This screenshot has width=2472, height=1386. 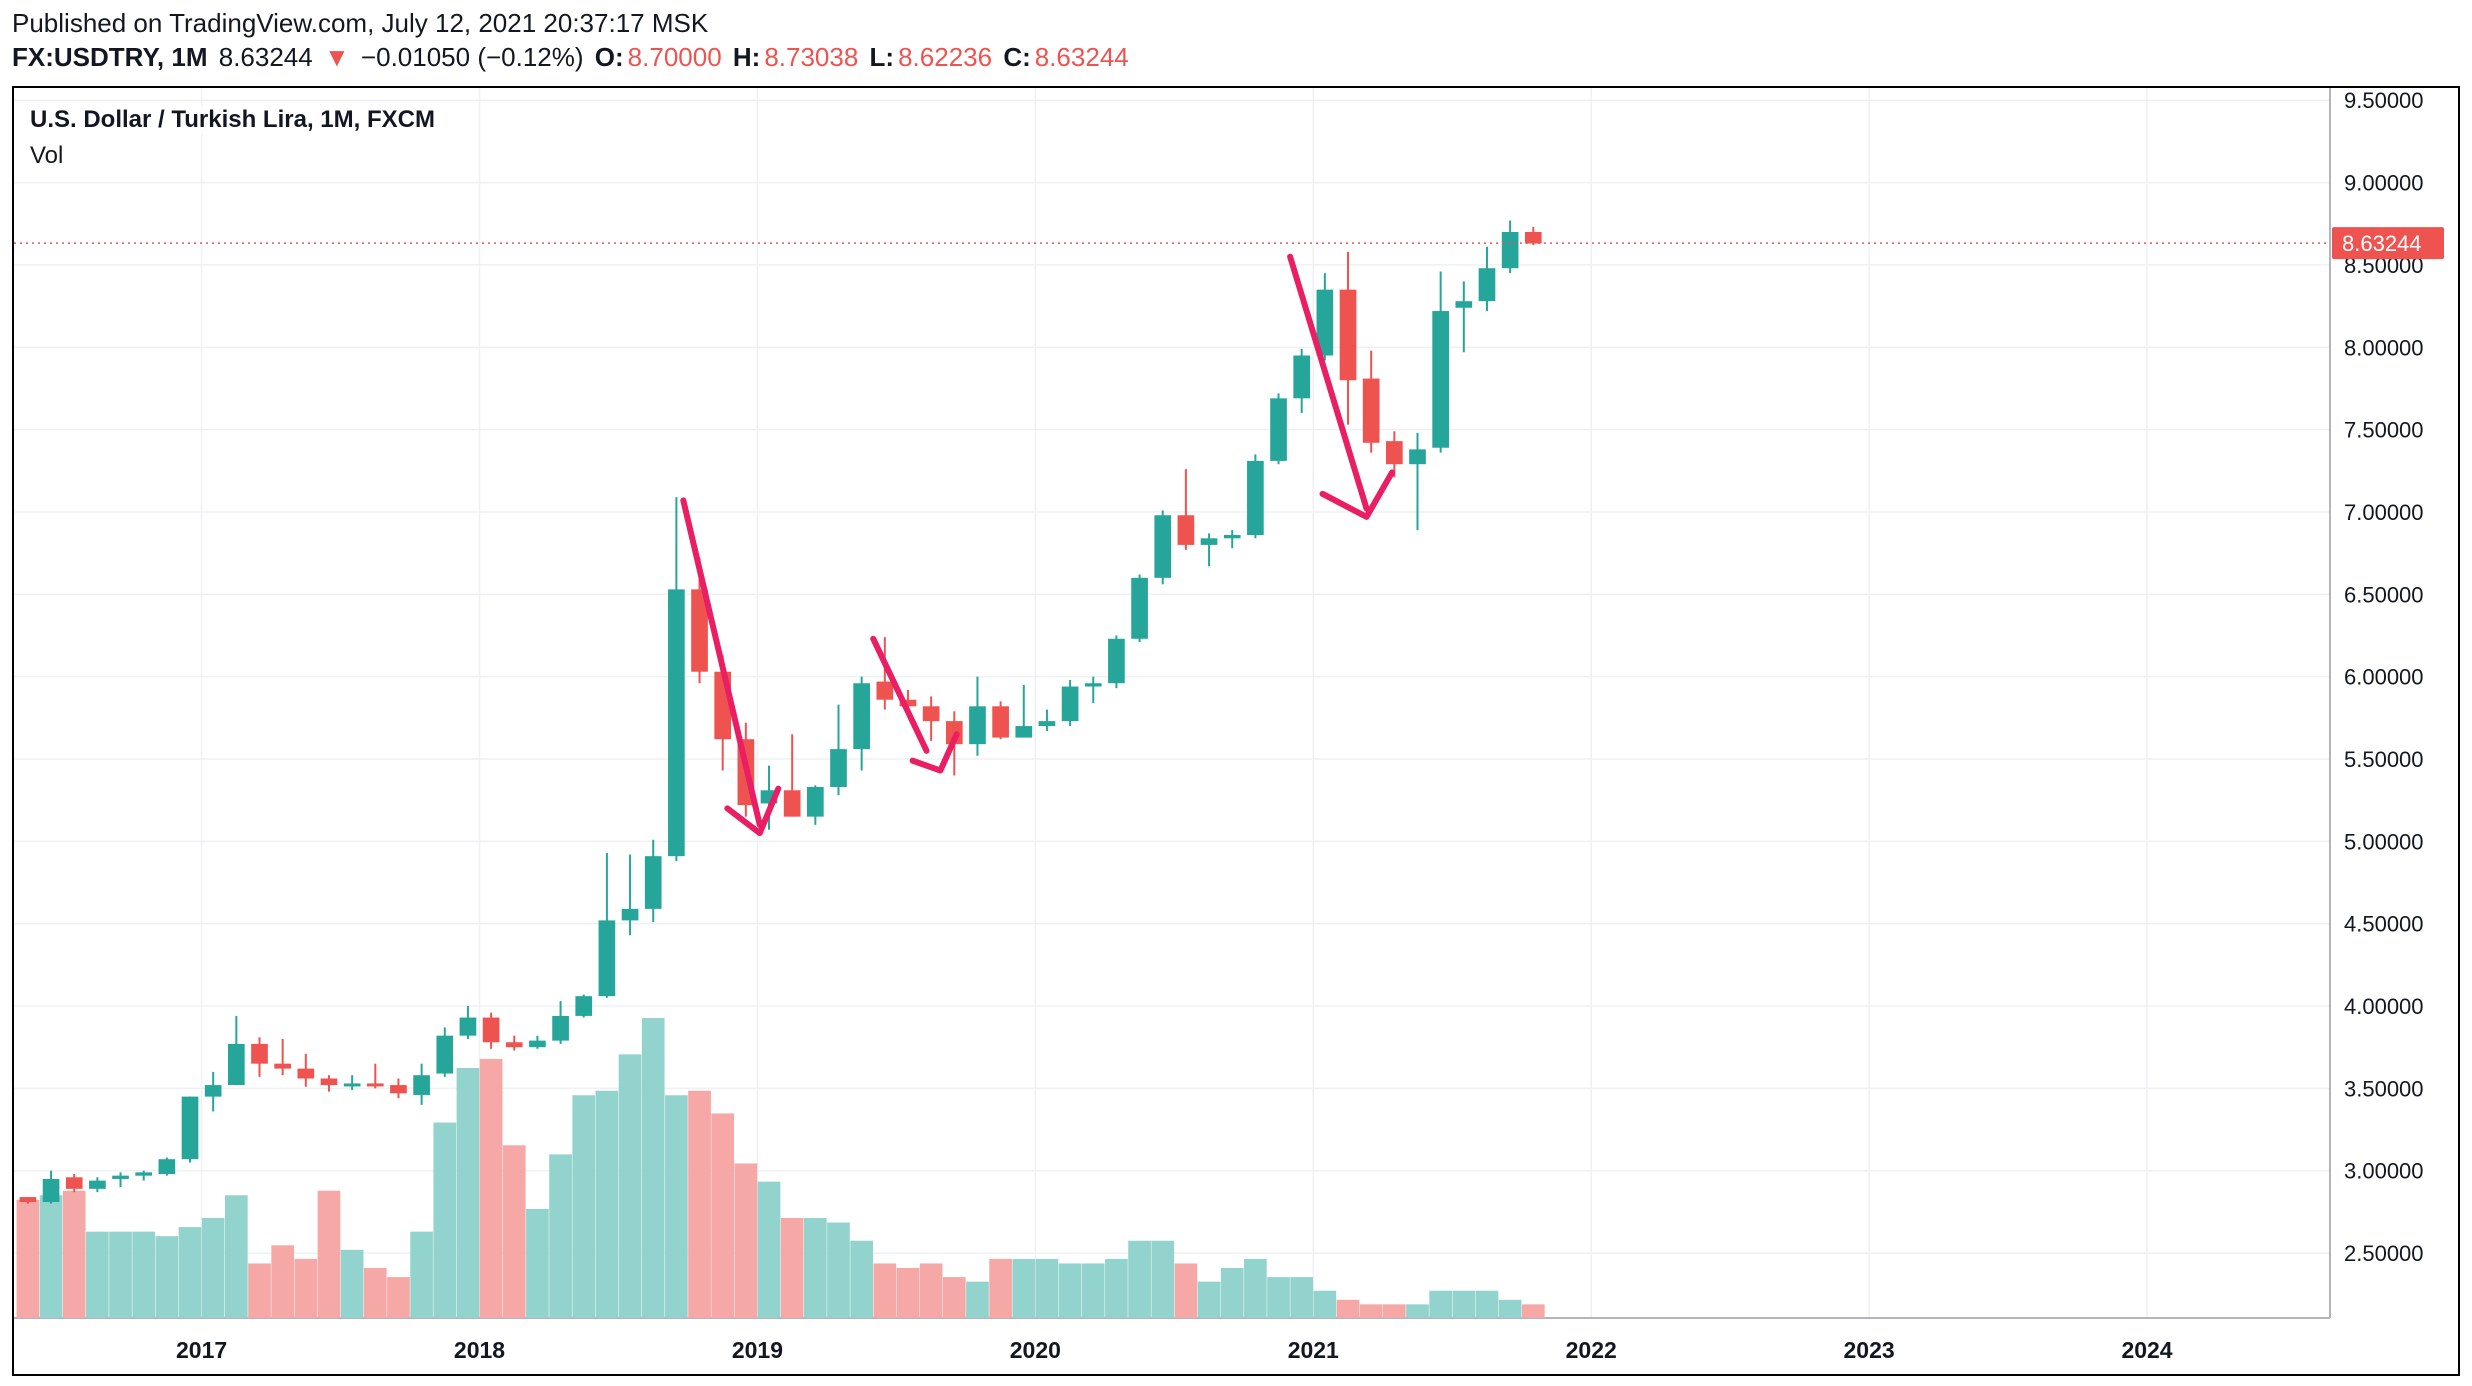 I want to click on high-value: 8.73038, so click(x=811, y=57).